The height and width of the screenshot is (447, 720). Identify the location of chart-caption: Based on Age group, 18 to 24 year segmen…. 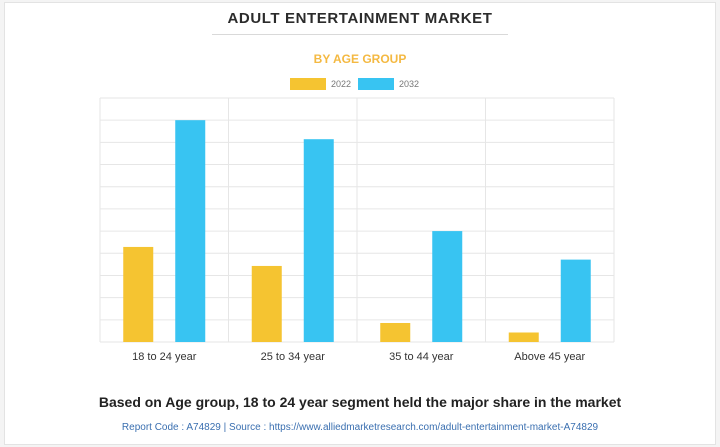
(360, 402).